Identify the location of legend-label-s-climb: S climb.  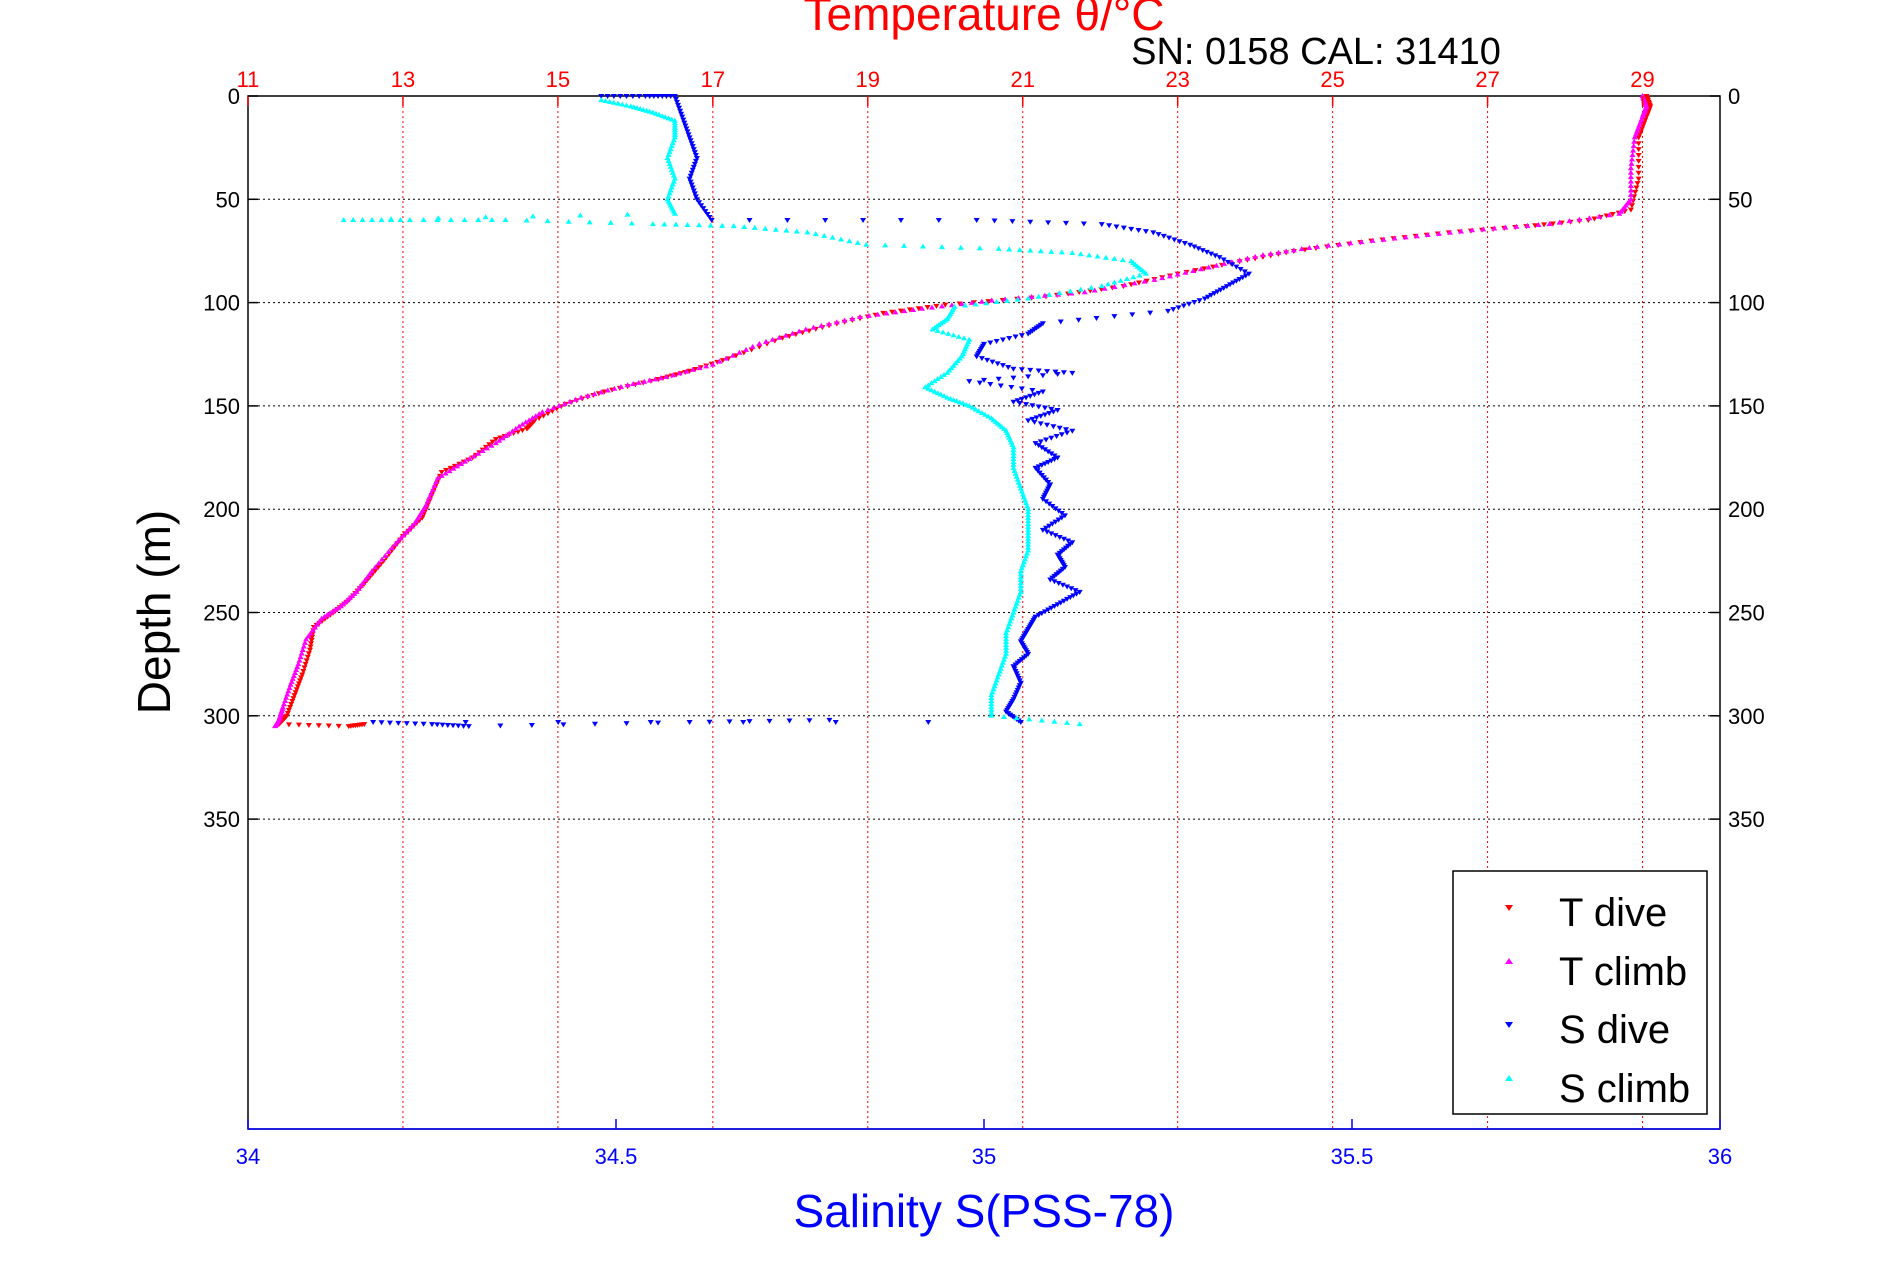
(1624, 1089).